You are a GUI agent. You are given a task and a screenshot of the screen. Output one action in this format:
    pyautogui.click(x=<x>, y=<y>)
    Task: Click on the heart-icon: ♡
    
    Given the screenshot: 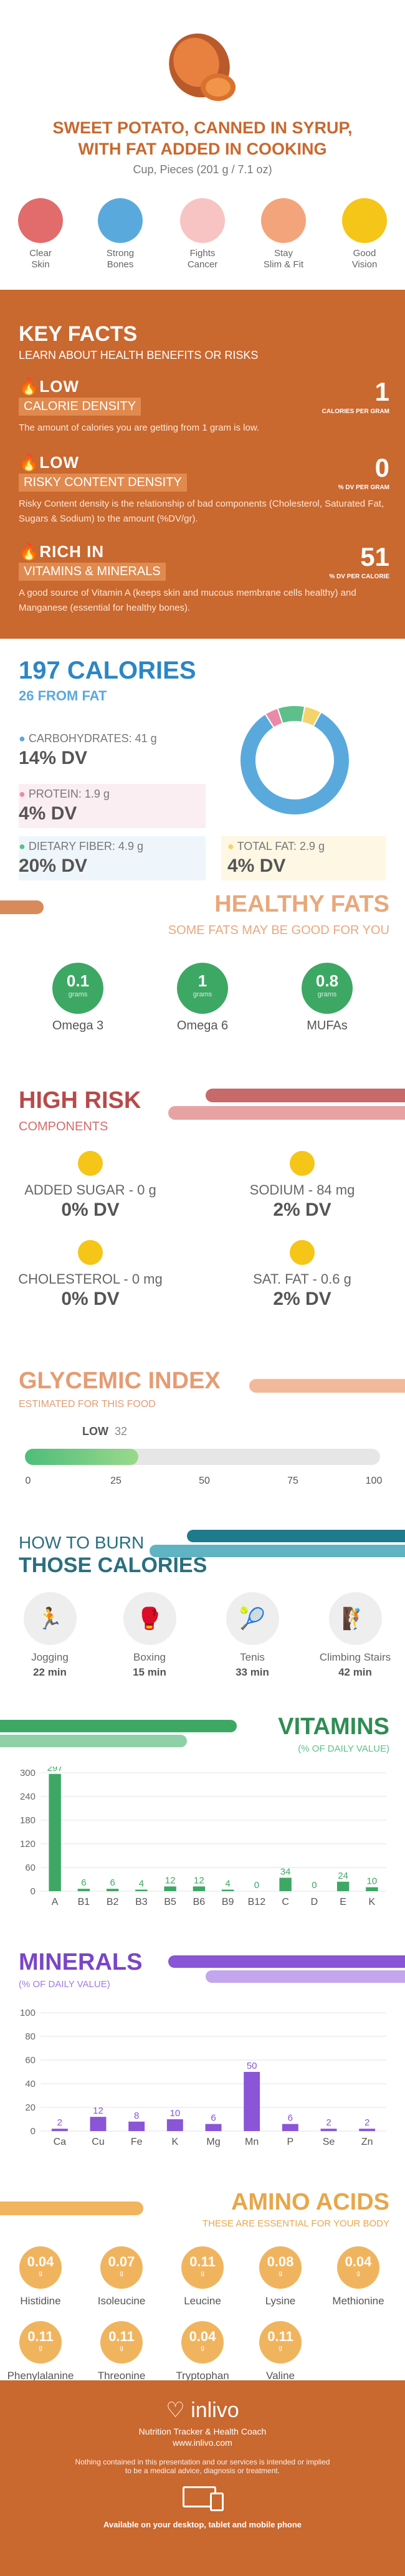 What is the action you would take?
    pyautogui.click(x=175, y=2410)
    